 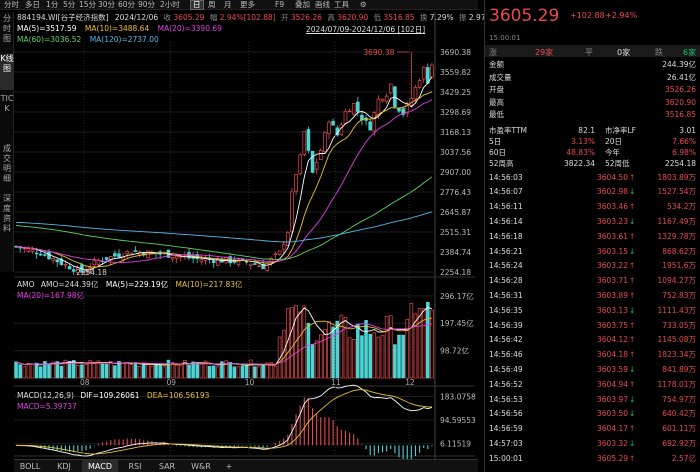 What do you see at coordinates (91, 272) in the screenshot?
I see `low-mark: 2254.18` at bounding box center [91, 272].